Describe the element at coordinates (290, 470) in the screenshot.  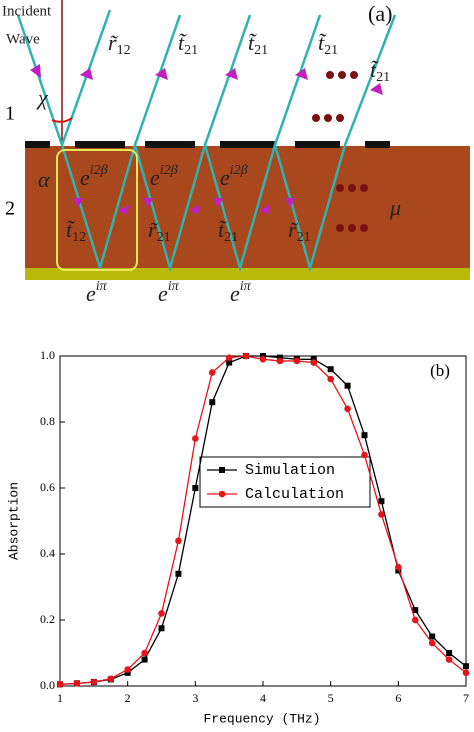
I see `legend-label: Simulation` at that location.